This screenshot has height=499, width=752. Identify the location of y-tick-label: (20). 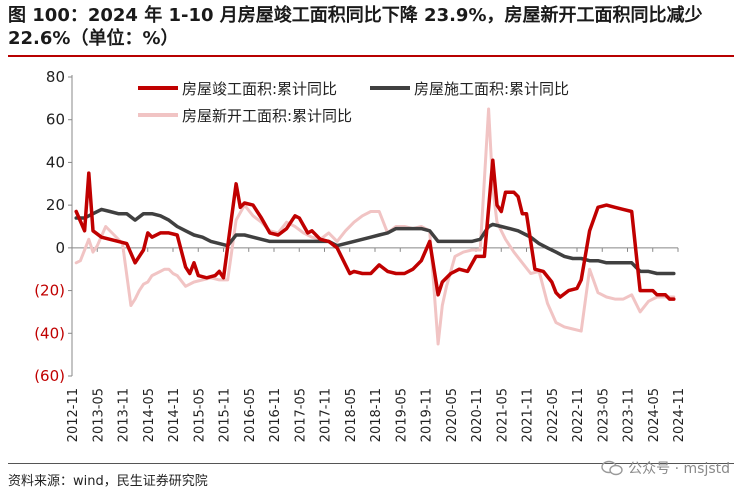
(49, 291).